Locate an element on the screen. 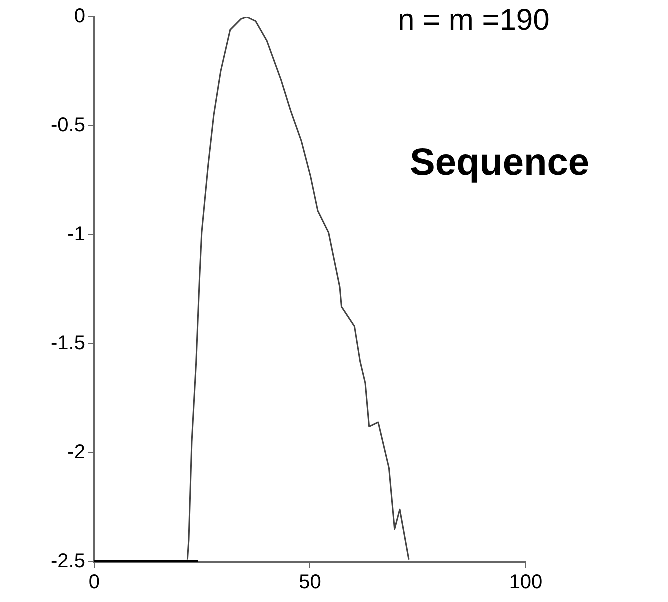 The width and height of the screenshot is (668, 602). y-tick-label: 0 is located at coordinates (80, 17).